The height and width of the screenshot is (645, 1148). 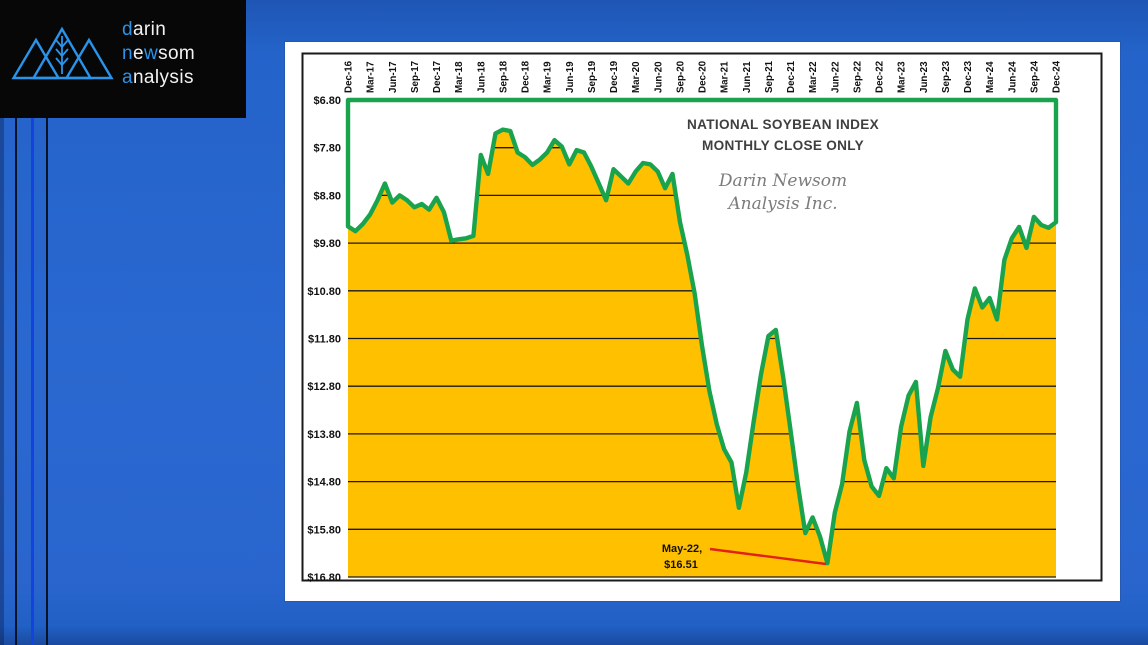 What do you see at coordinates (437, 76) in the screenshot?
I see `x-axis-tick-label: Dec-17` at bounding box center [437, 76].